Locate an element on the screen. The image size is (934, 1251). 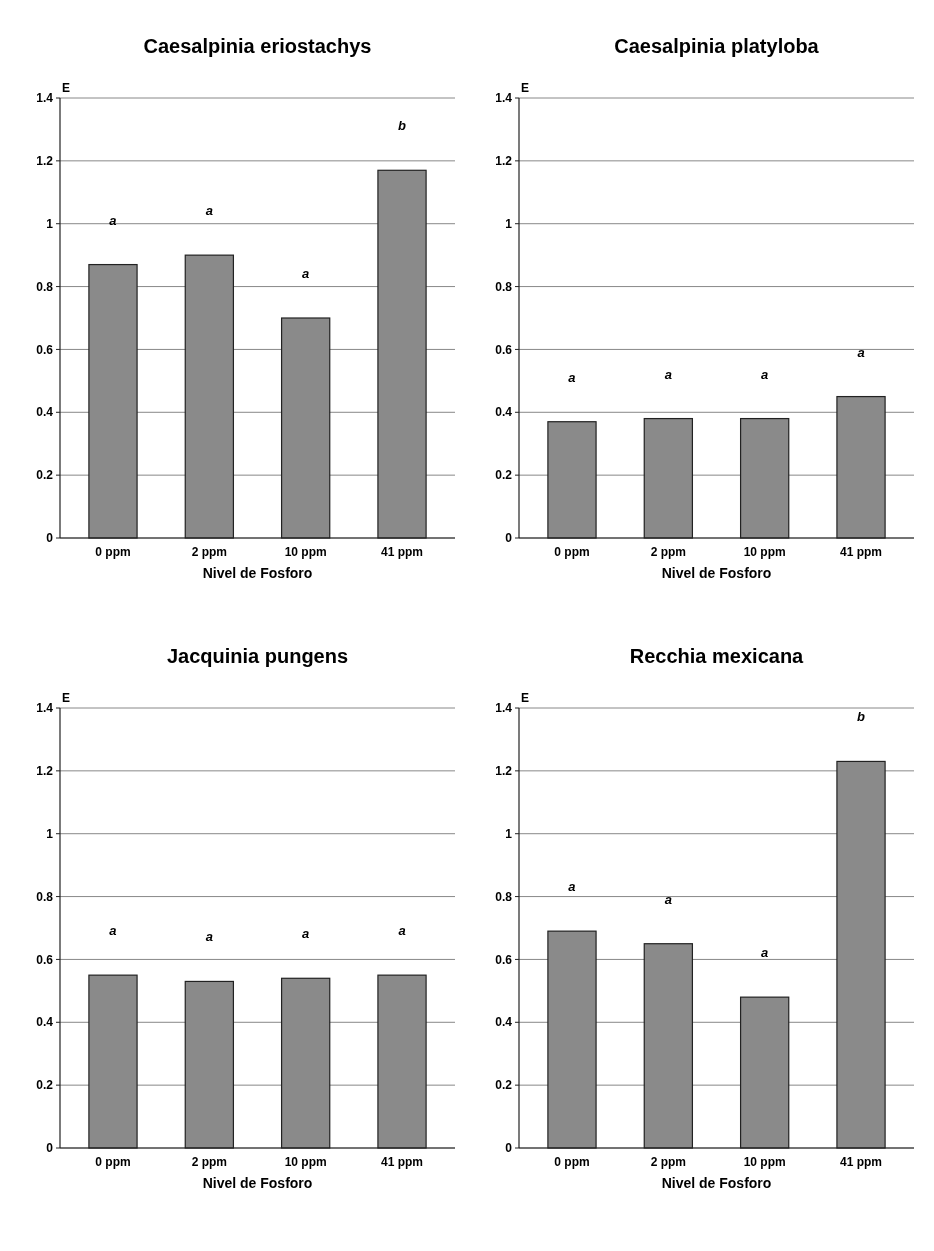
chart-title: Caesalpinia eriostachys is located at coordinates (257, 46).